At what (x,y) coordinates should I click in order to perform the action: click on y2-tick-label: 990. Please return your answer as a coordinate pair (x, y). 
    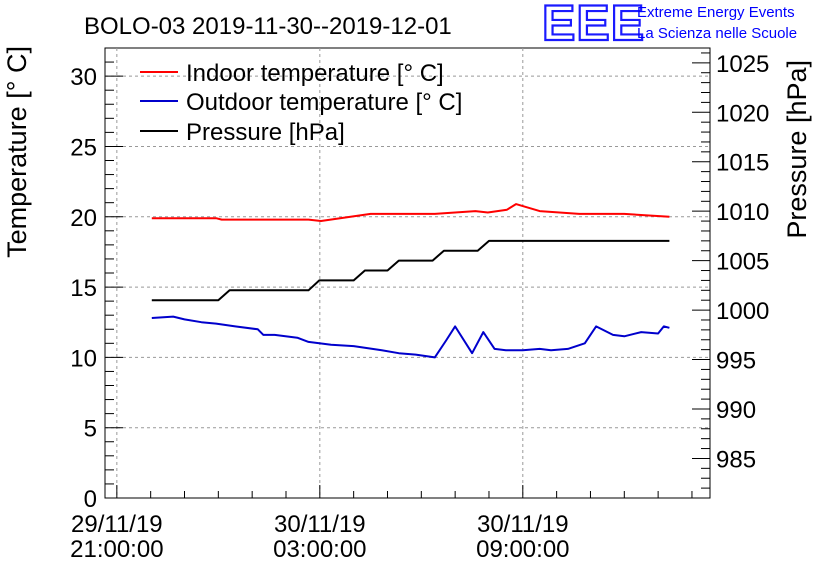
    Looking at the image, I should click on (736, 410).